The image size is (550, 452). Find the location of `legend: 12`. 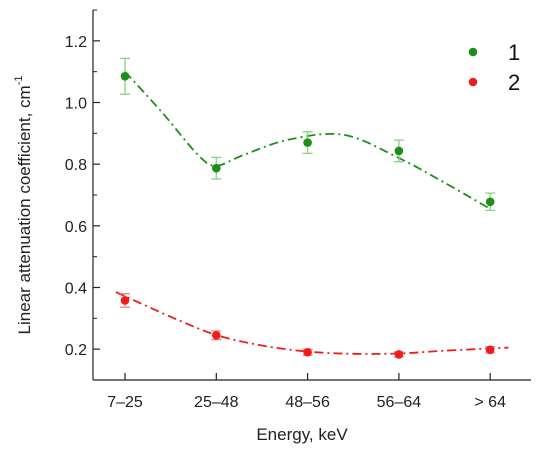

legend: 12 is located at coordinates (494, 67).